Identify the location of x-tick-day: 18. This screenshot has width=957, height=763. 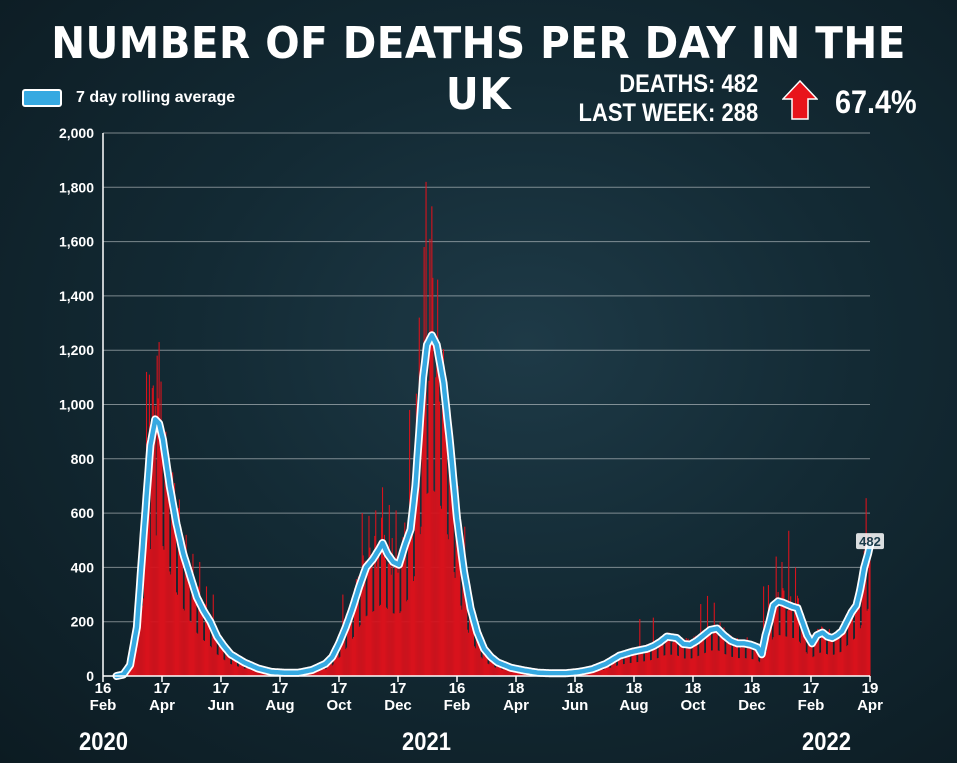
(575, 688).